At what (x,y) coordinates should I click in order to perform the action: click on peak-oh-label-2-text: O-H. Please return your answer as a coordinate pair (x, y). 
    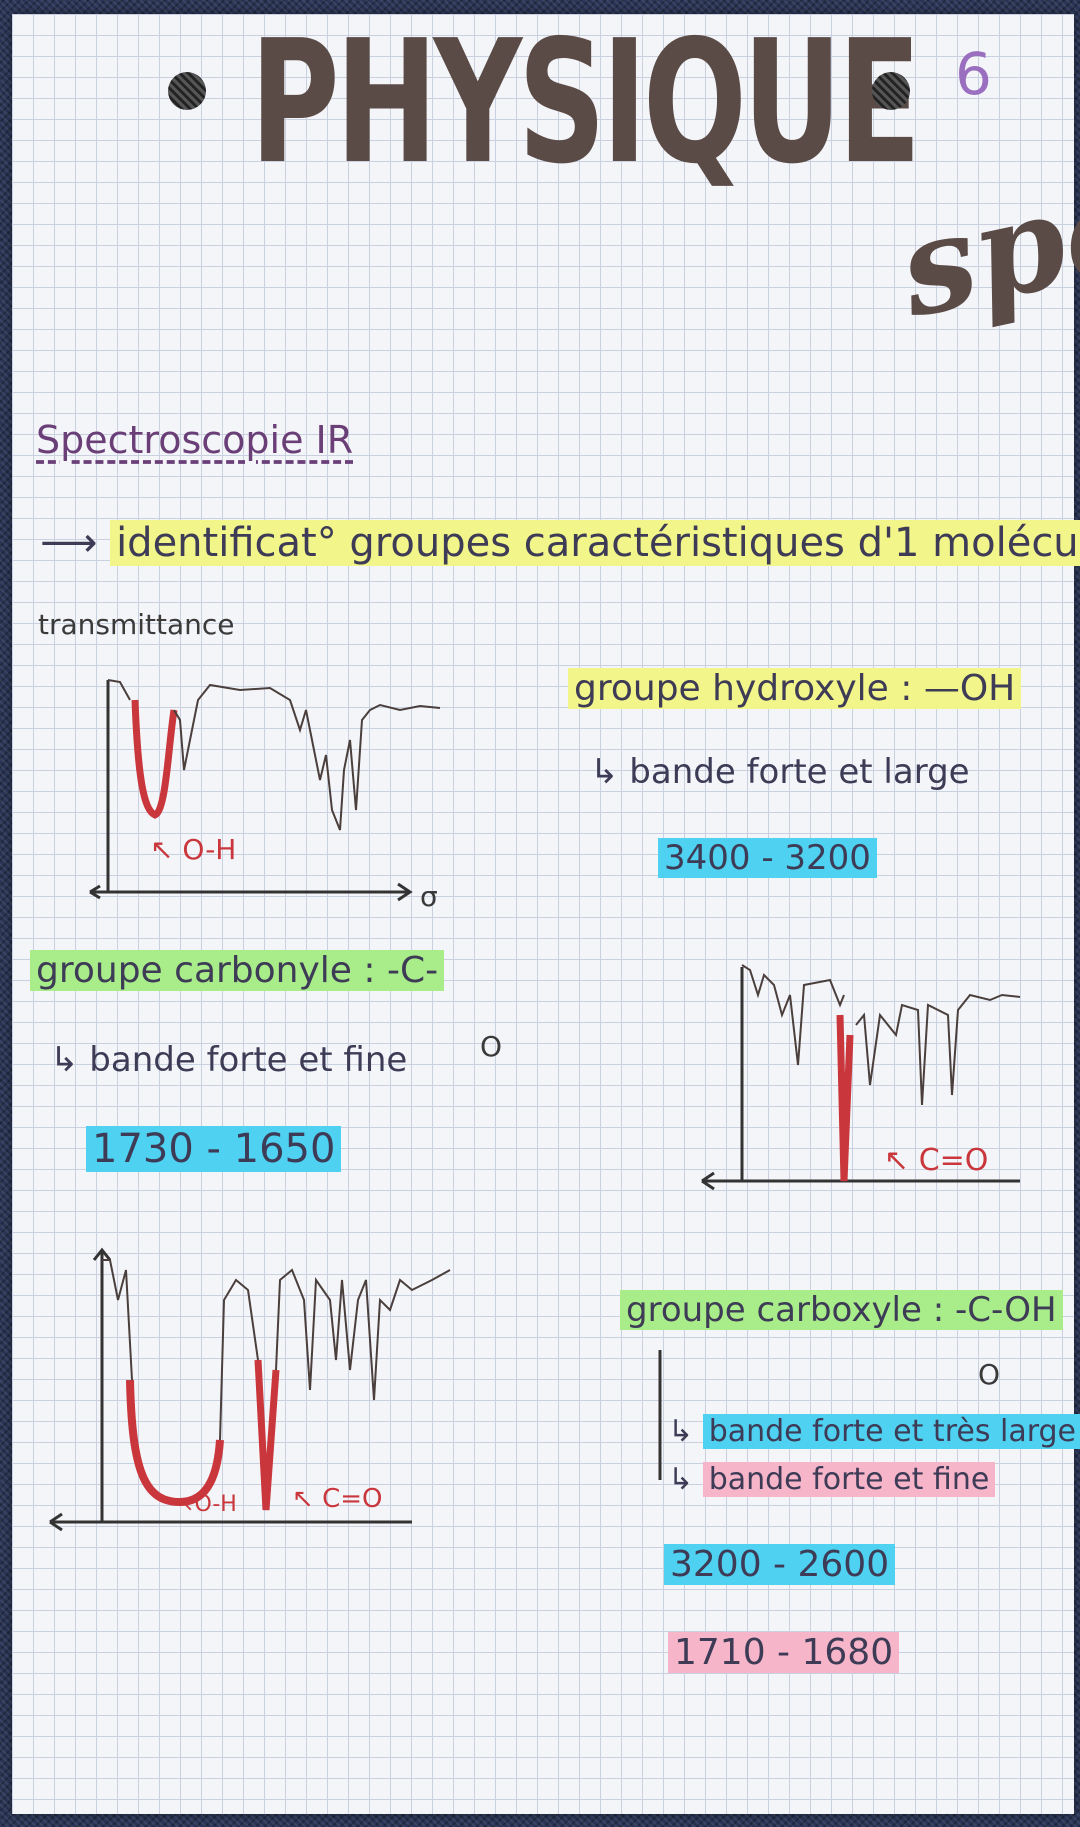
    Looking at the image, I should click on (215, 1504).